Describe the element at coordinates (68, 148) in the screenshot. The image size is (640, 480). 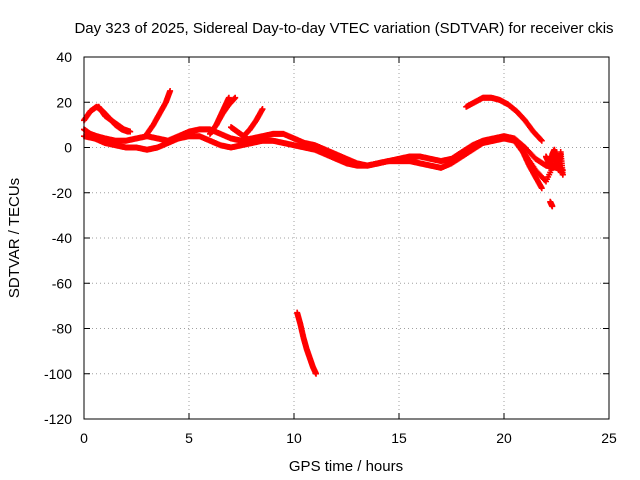
I see `y-tick-label: 0` at that location.